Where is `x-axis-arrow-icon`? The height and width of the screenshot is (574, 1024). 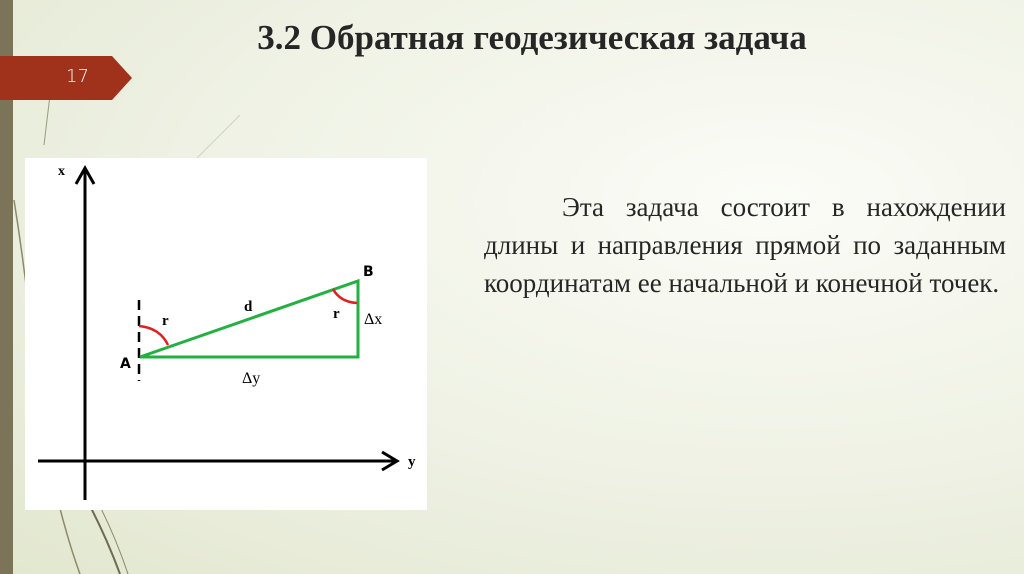
x-axis-arrow-icon is located at coordinates (85, 174).